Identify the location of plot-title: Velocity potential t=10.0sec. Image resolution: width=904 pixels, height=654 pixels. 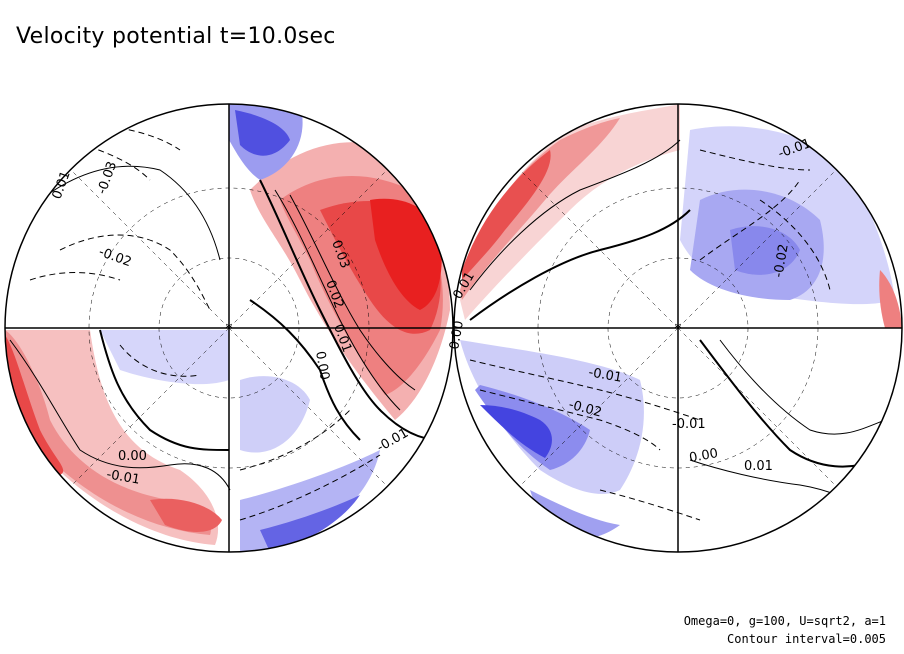
(176, 36).